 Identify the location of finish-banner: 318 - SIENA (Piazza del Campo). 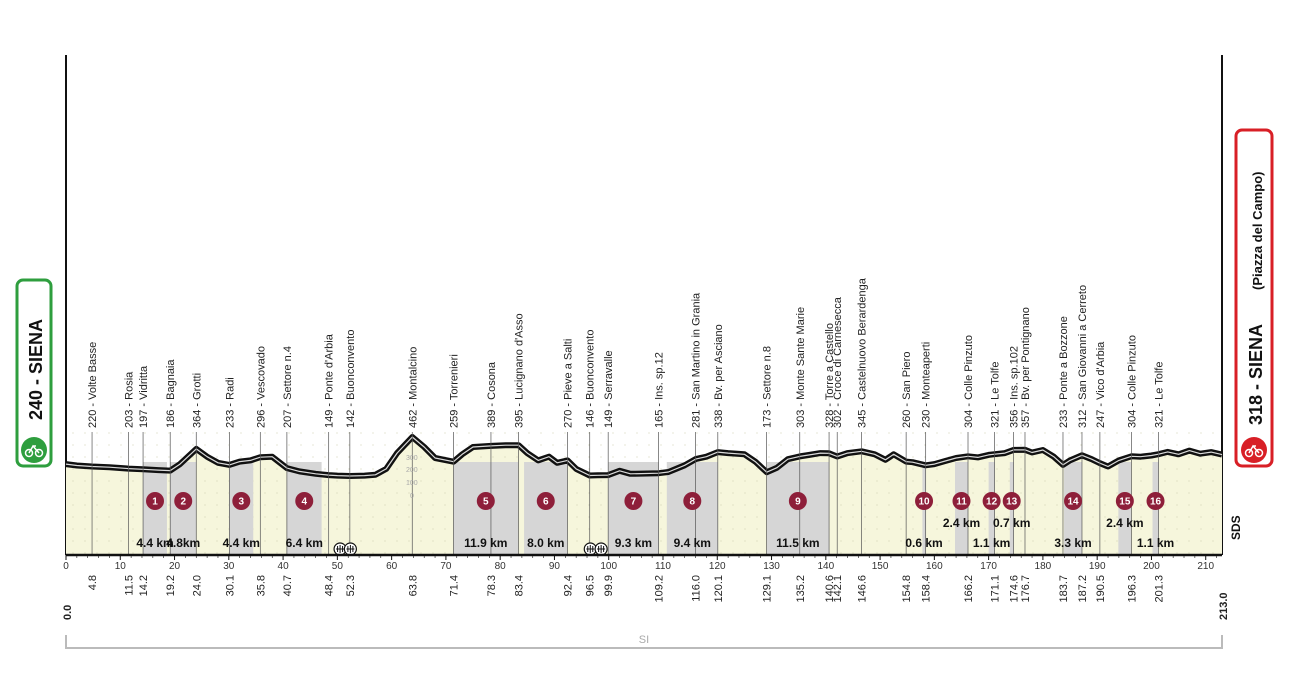
(1254, 298).